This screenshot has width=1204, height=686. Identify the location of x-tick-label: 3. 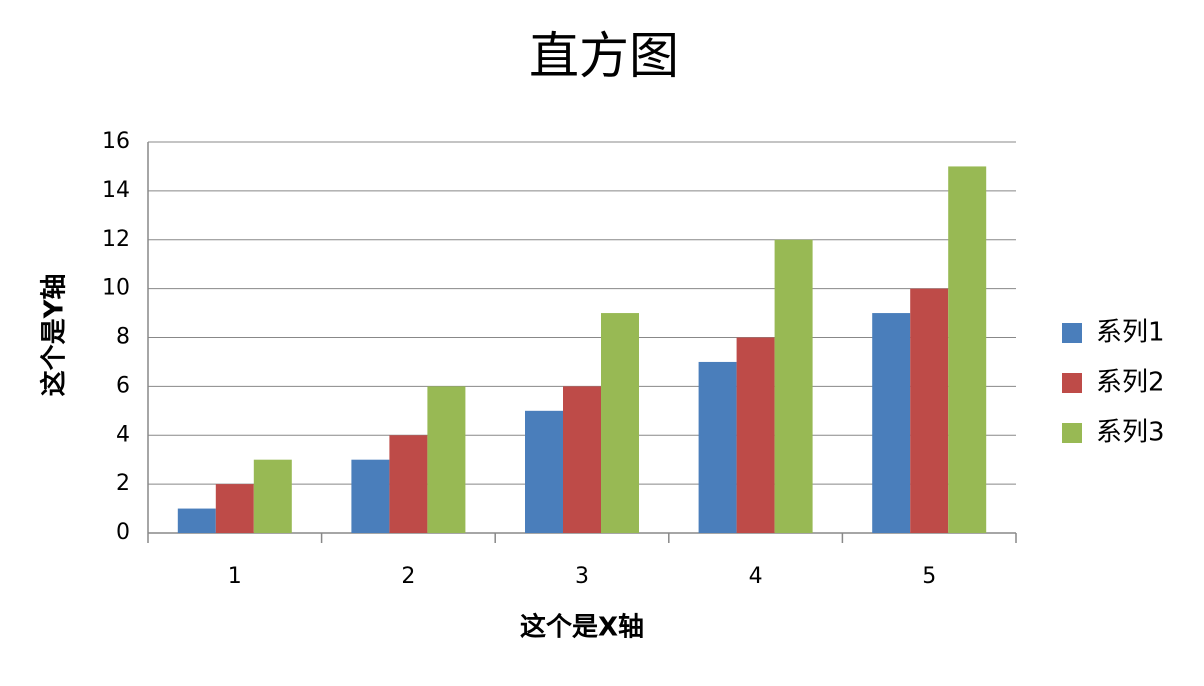
(582, 576).